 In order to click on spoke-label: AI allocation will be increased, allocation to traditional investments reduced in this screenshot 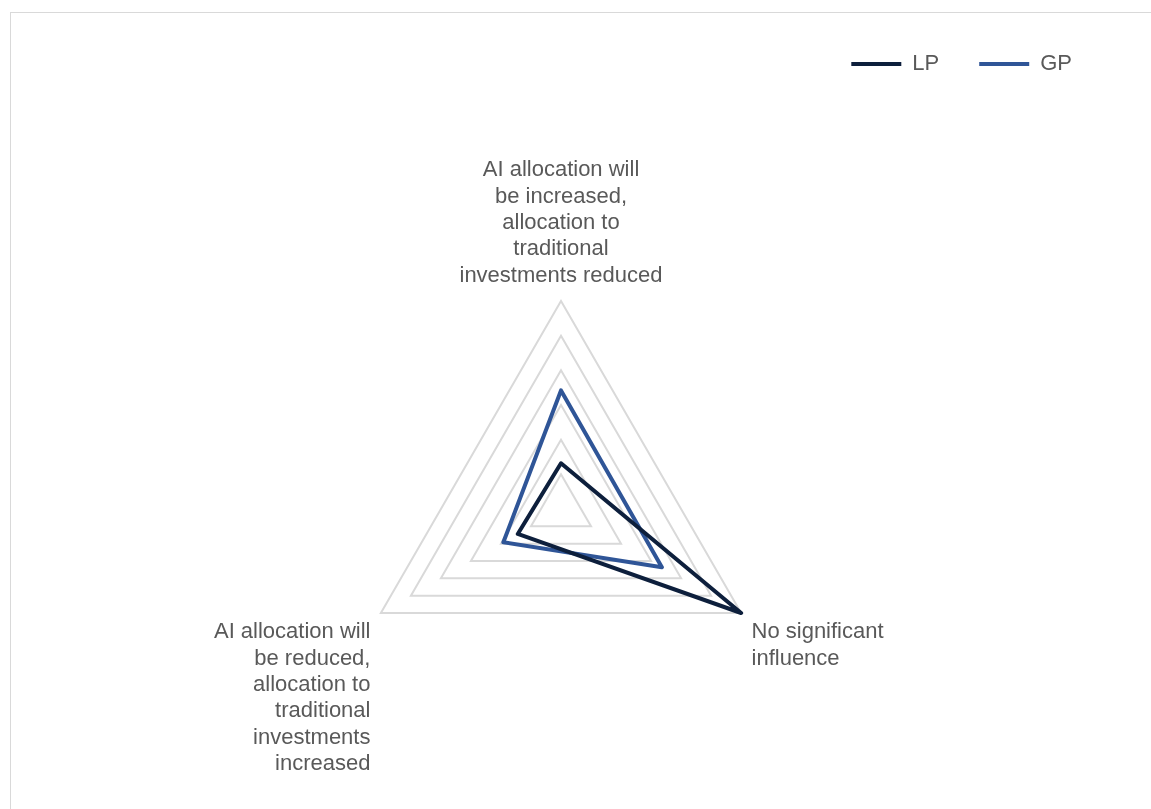, I will do `click(561, 221)`.